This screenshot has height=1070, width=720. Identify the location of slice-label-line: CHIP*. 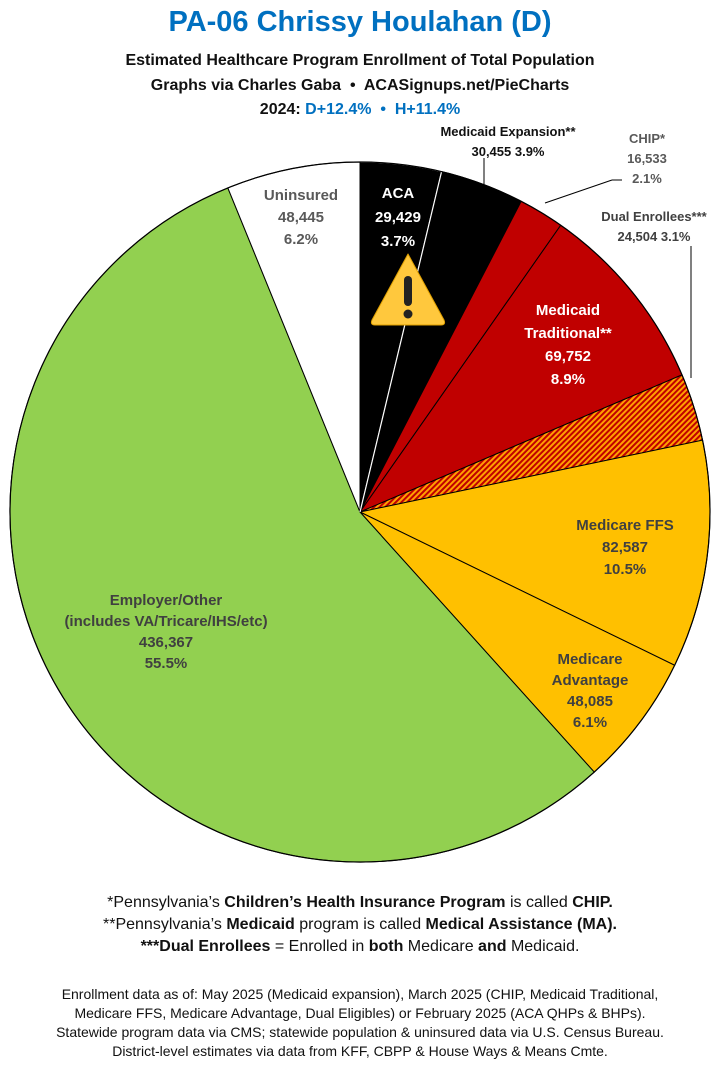
(647, 138).